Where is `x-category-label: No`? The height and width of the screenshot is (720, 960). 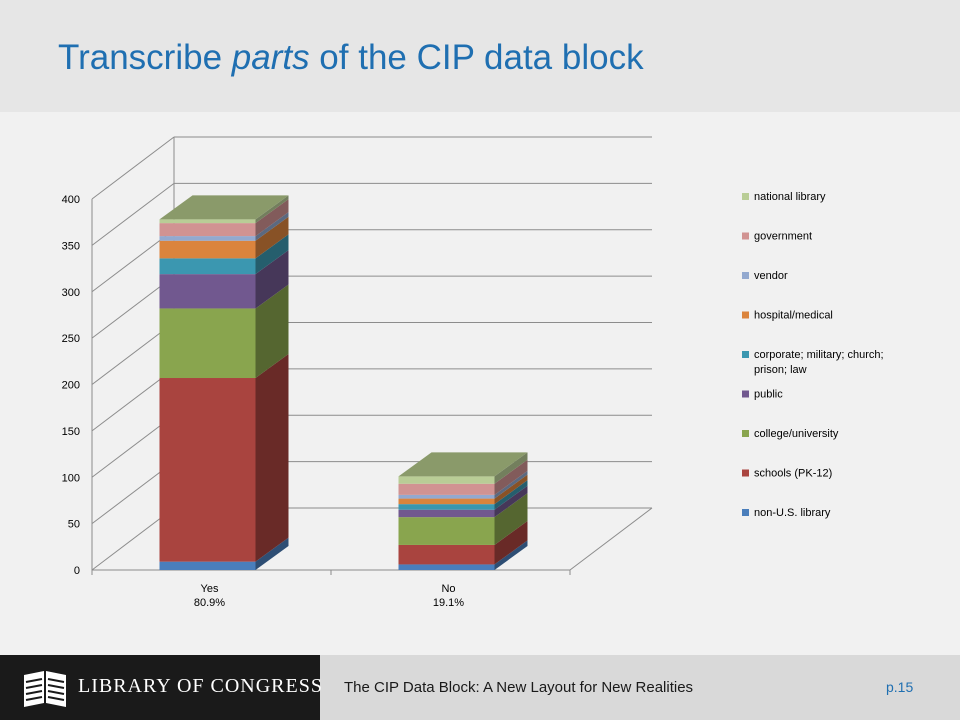 x-category-label: No is located at coordinates (448, 589).